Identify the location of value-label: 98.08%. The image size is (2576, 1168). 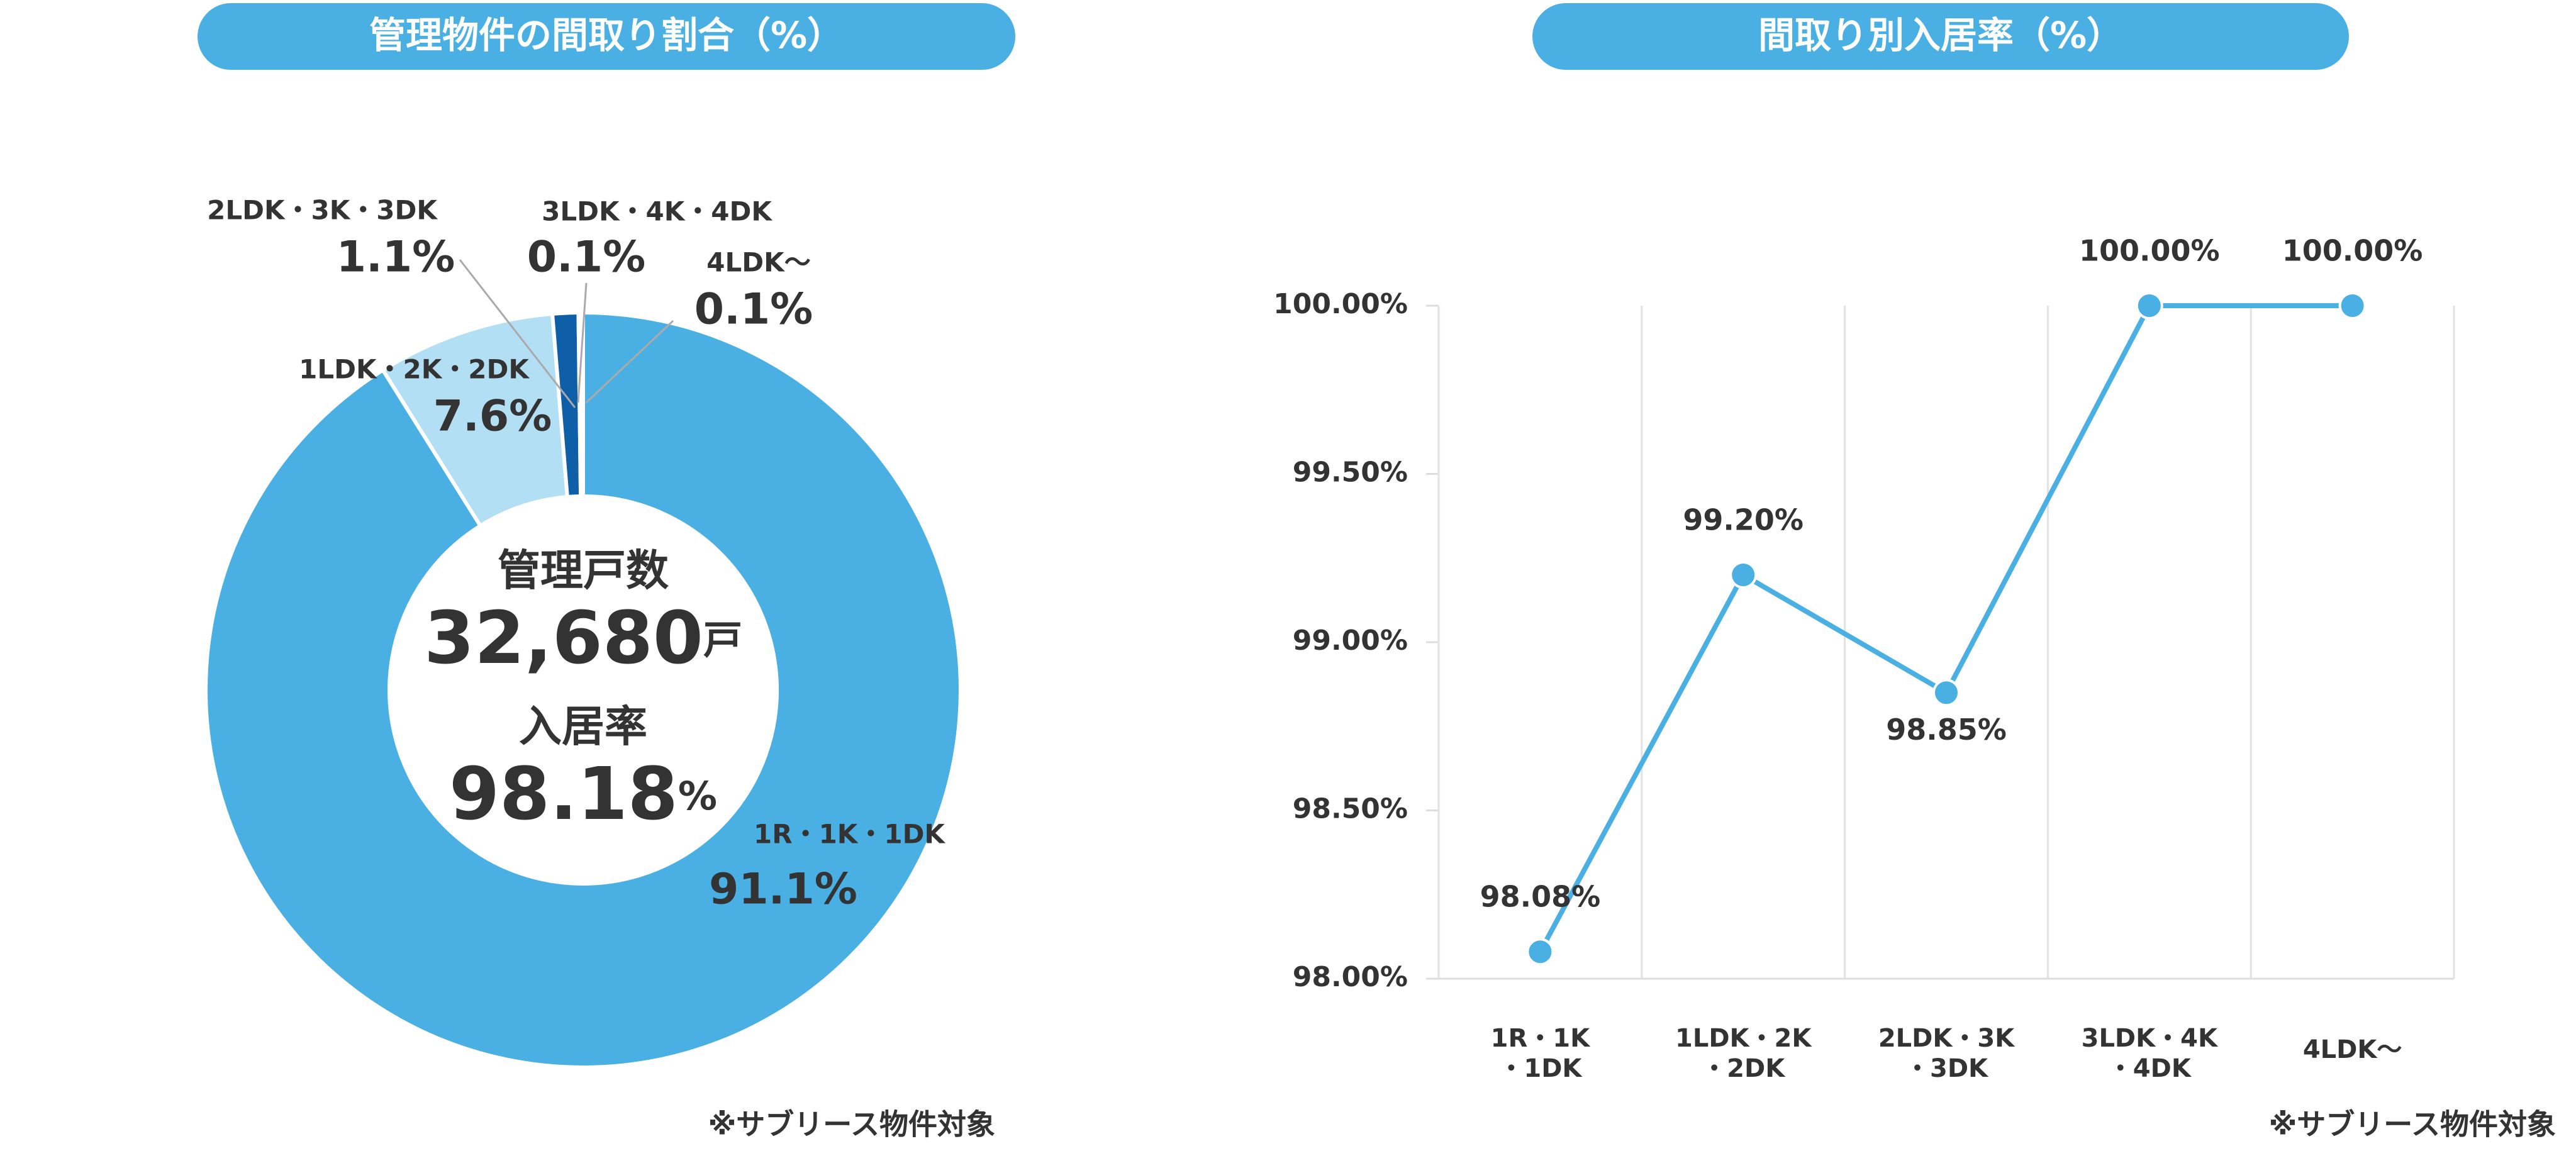
(1540, 897).